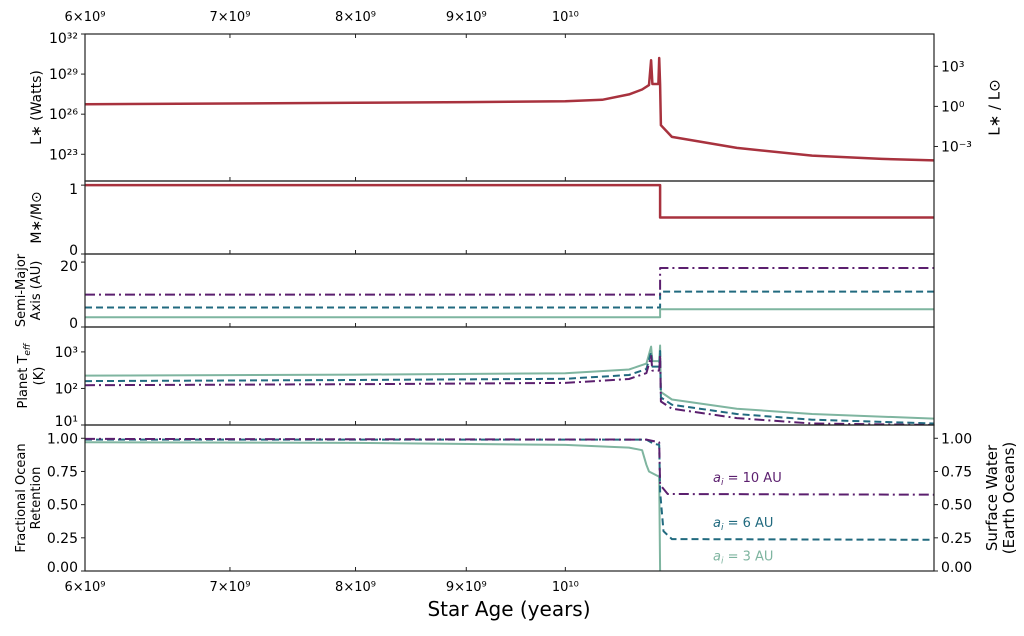 Image resolution: width=1024 pixels, height=636 pixels. Describe the element at coordinates (73, 190) in the screenshot. I see `y-tick-label: 1` at that location.